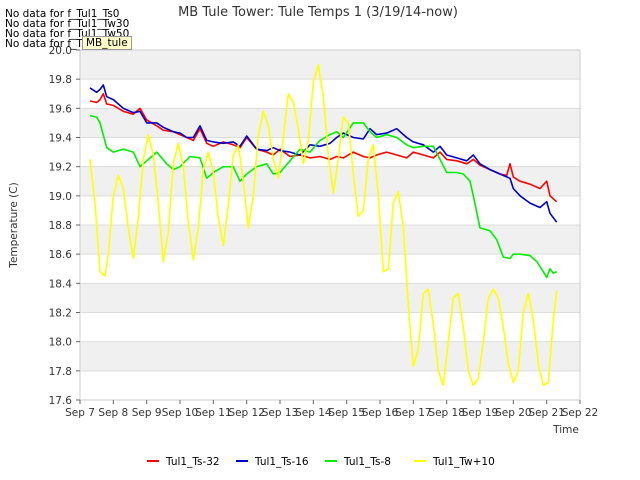  I want to click on y-tick-label: 17.8, so click(60, 372).